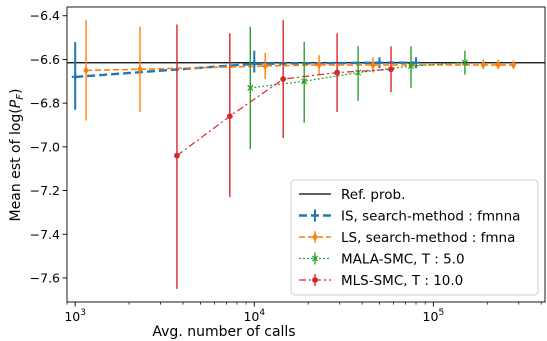  Describe the element at coordinates (402, 281) in the screenshot. I see `legend-label: MLS-SMC, T : 10.0` at that location.